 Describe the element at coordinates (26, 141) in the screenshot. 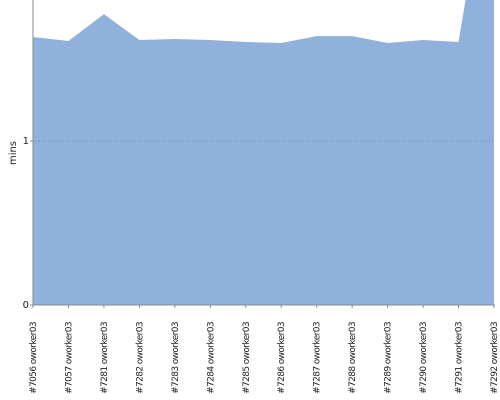

I see `y-tick-label: 1` at that location.